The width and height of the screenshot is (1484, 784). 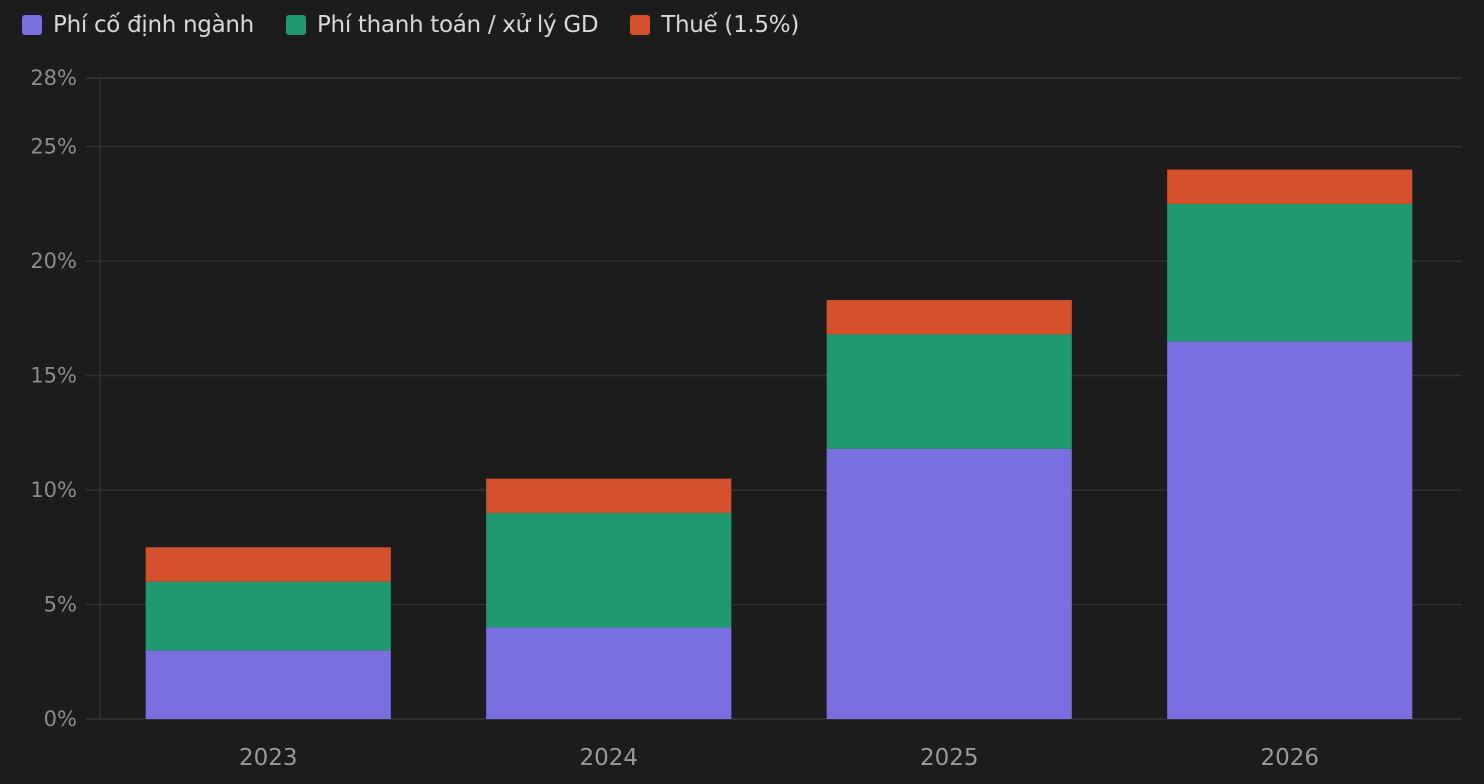 What do you see at coordinates (640, 25) in the screenshot?
I see `legend-swatch-tax` at bounding box center [640, 25].